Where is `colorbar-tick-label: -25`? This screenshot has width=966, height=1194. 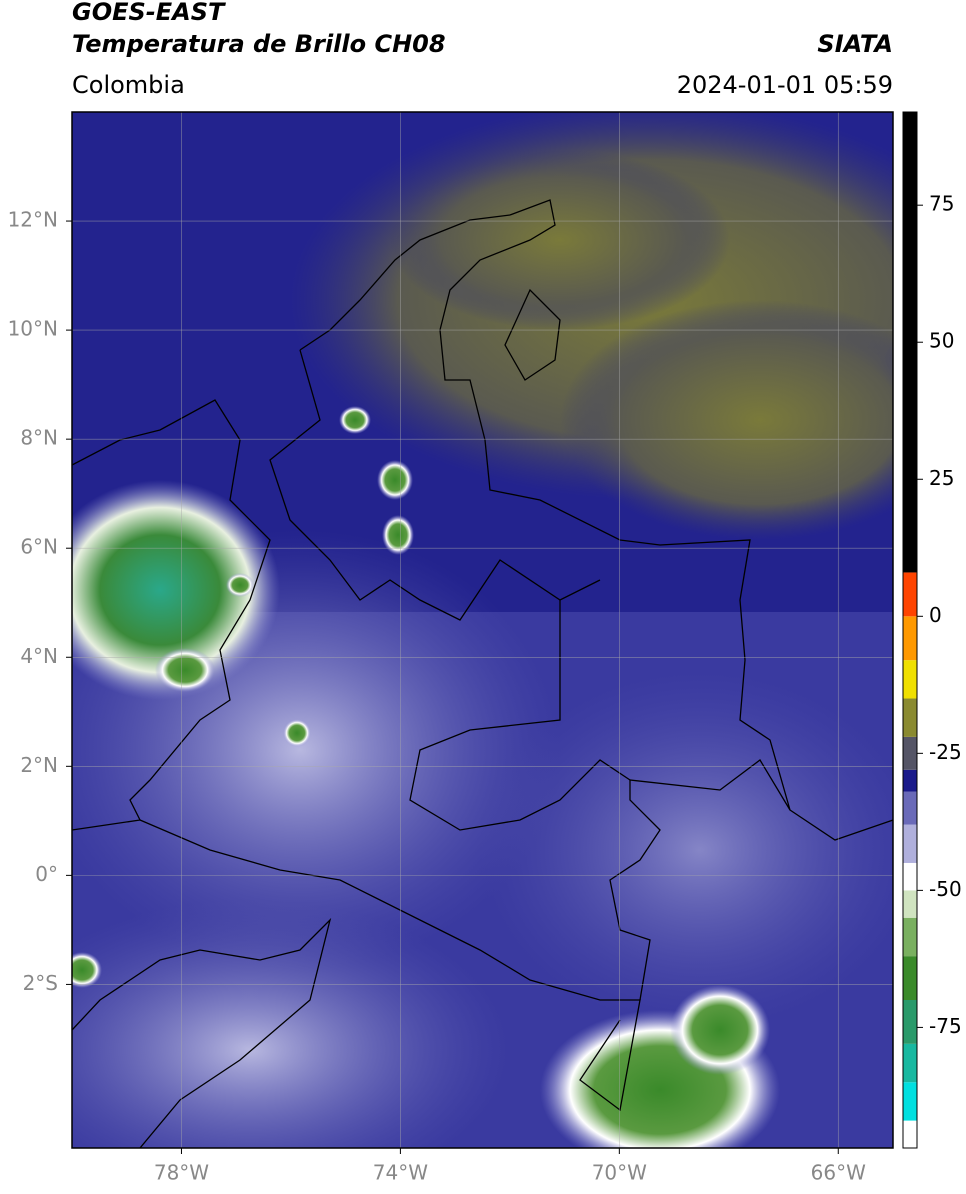 colorbar-tick-label: -25 is located at coordinates (945, 752).